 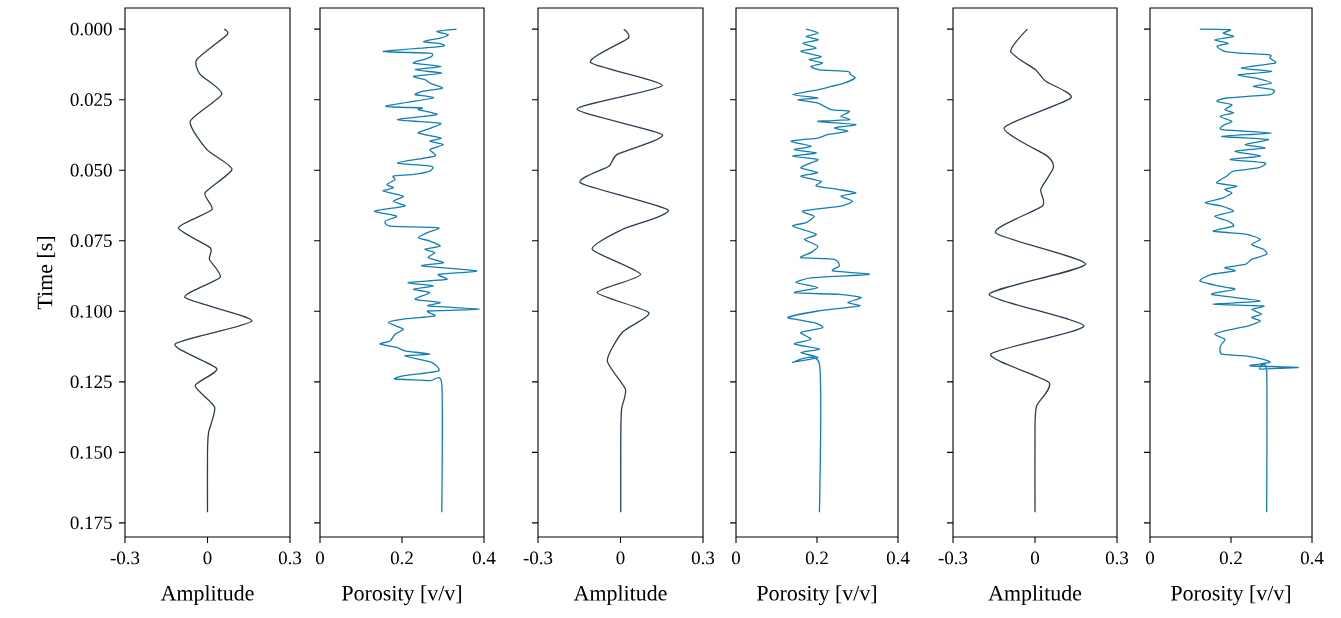 I want to click on y-tick-label: 0.150, so click(x=91, y=452).